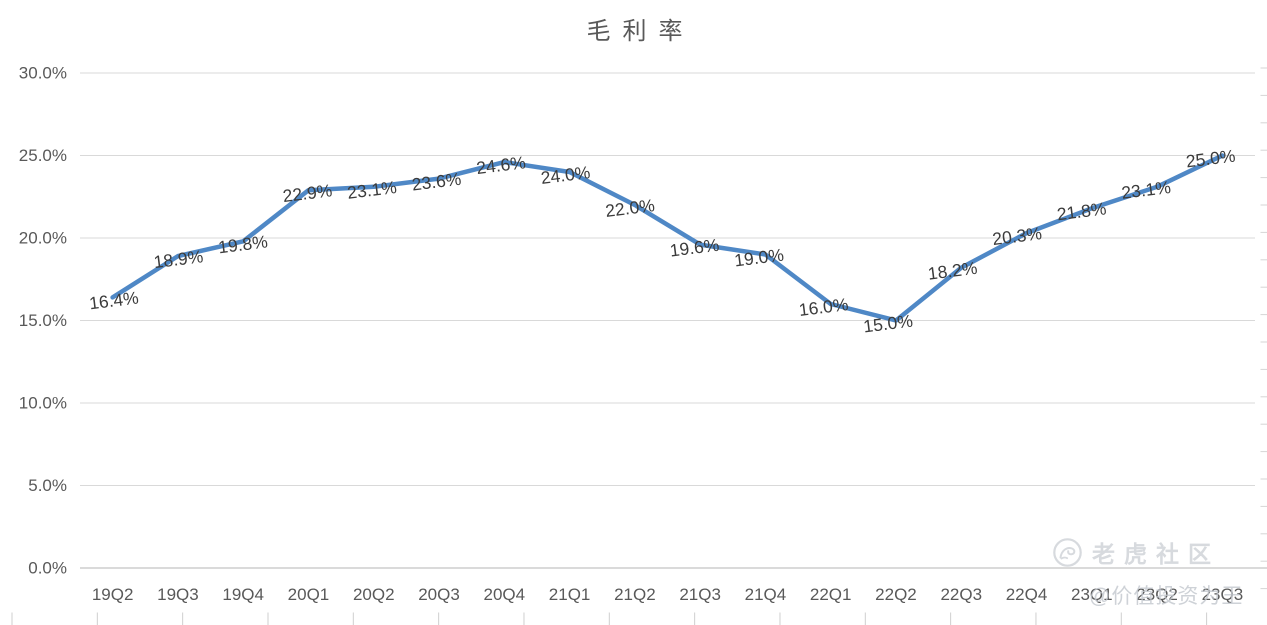 Image resolution: width=1267 pixels, height=625 pixels. Describe the element at coordinates (700, 594) in the screenshot. I see `x-axis-tick-label: 21Q3` at that location.